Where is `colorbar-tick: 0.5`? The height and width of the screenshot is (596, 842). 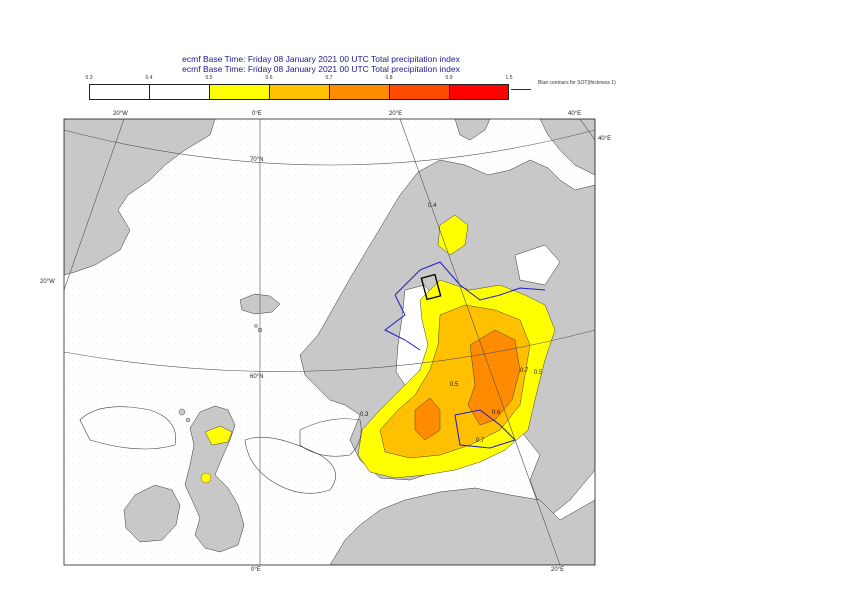 colorbar-tick: 0.5 is located at coordinates (209, 78).